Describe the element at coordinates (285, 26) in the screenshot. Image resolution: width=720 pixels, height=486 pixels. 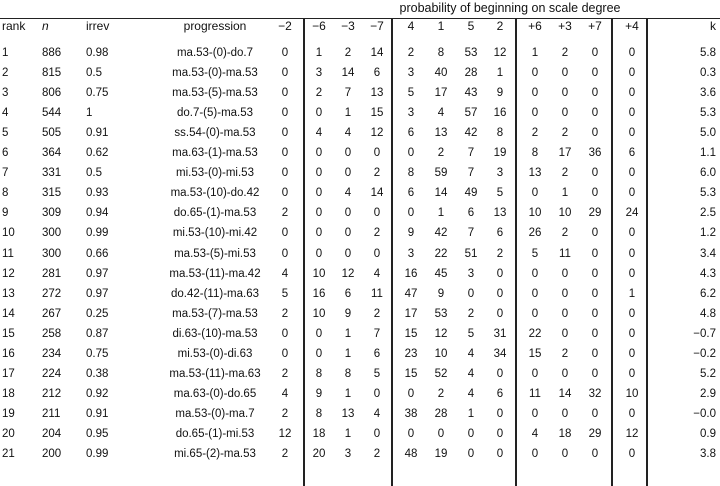
I see `column-header: −2` at that location.